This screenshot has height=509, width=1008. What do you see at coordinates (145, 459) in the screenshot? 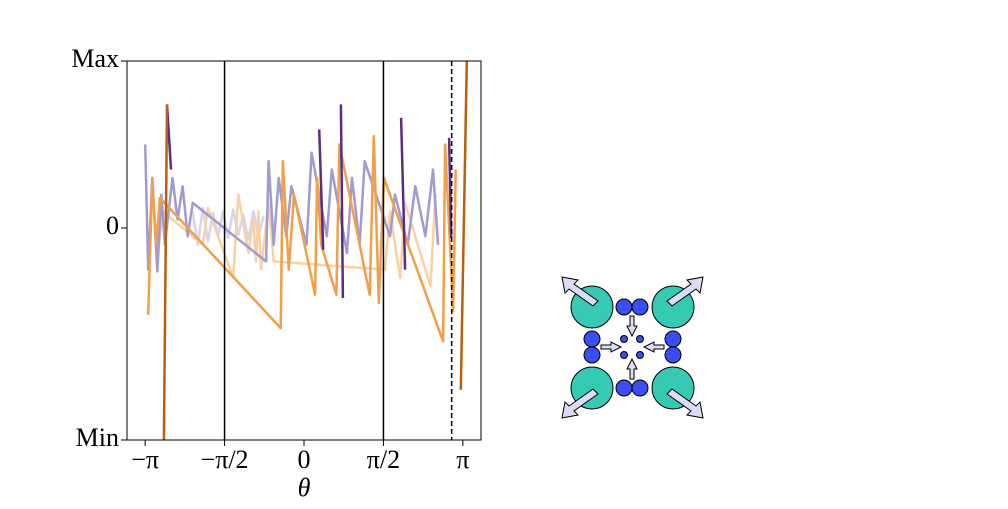
I see `x-tick-label: −π` at bounding box center [145, 459].